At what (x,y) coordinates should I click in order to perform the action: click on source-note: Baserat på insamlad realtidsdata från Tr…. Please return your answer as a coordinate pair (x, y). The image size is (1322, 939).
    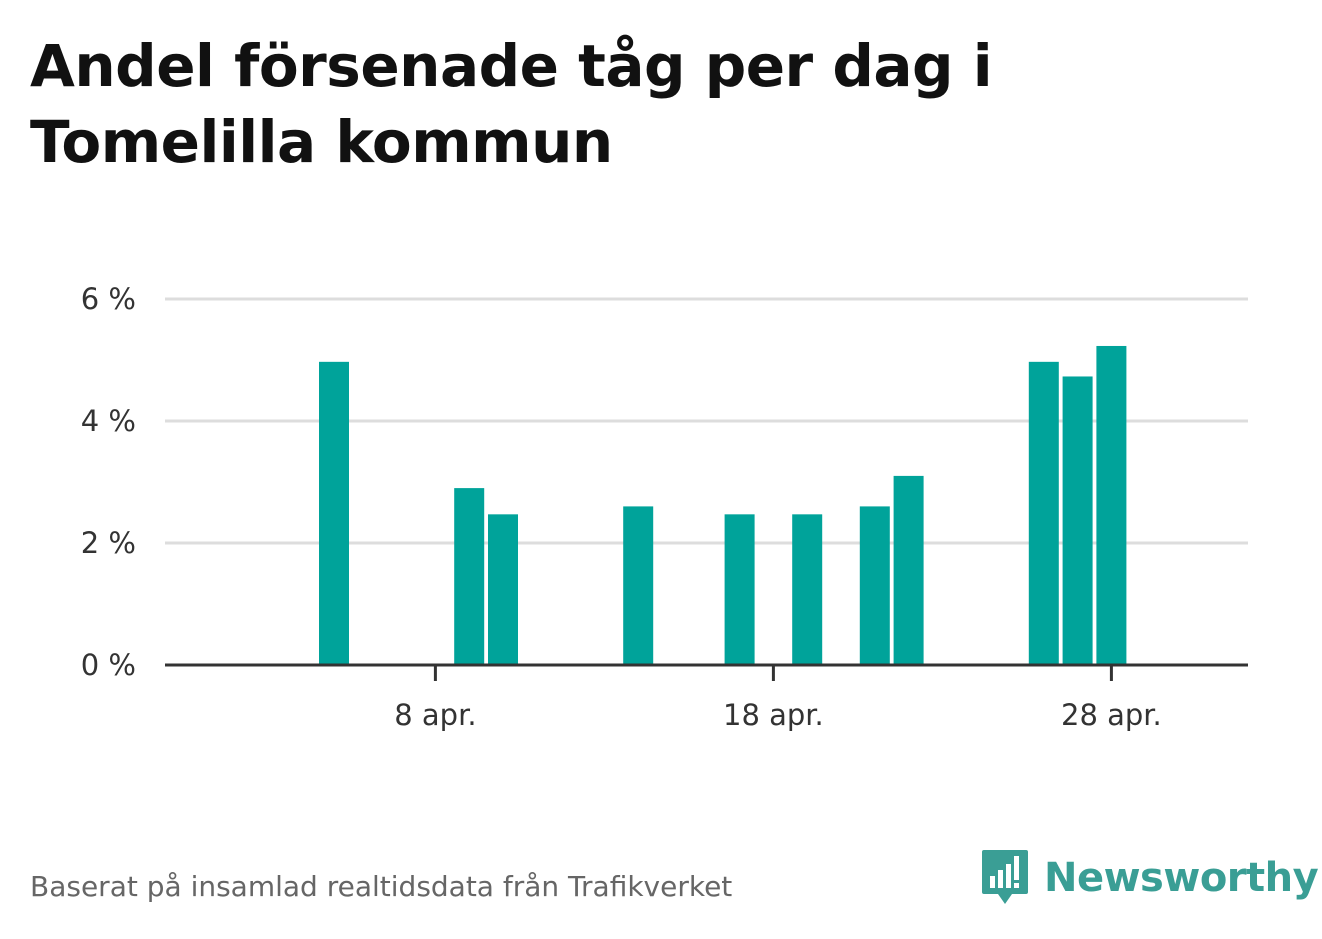
    Looking at the image, I should click on (381, 886).